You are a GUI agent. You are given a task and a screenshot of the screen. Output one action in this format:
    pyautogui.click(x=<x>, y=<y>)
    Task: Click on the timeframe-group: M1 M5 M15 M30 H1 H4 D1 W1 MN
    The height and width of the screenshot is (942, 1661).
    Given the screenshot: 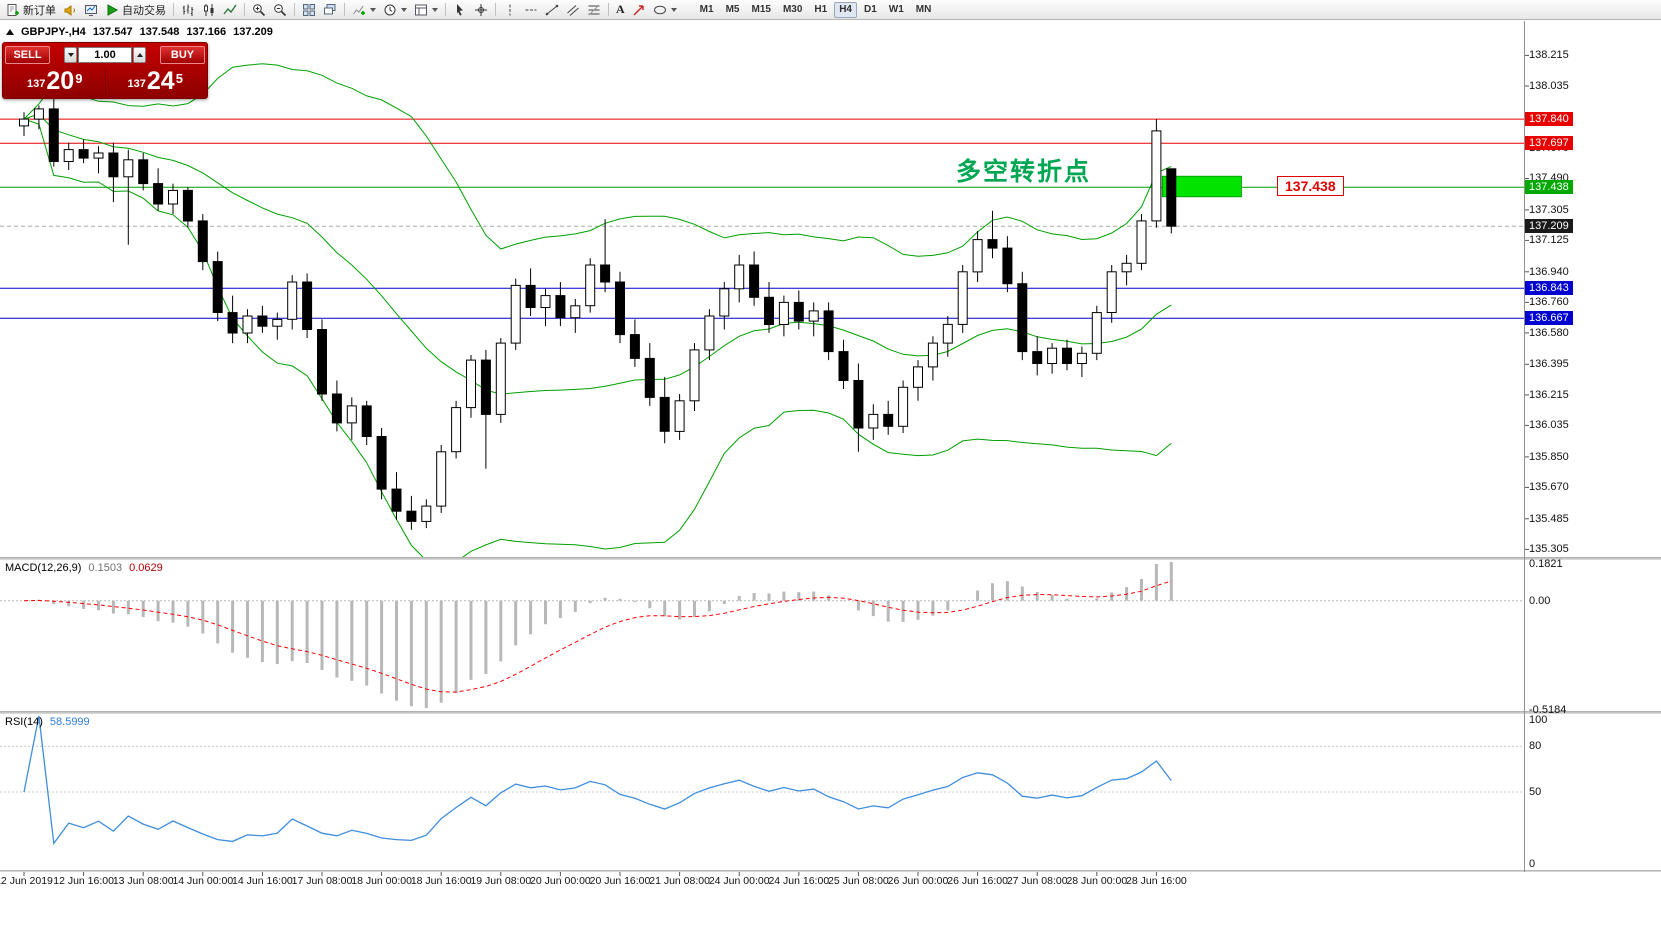 What is the action you would take?
    pyautogui.click(x=816, y=9)
    